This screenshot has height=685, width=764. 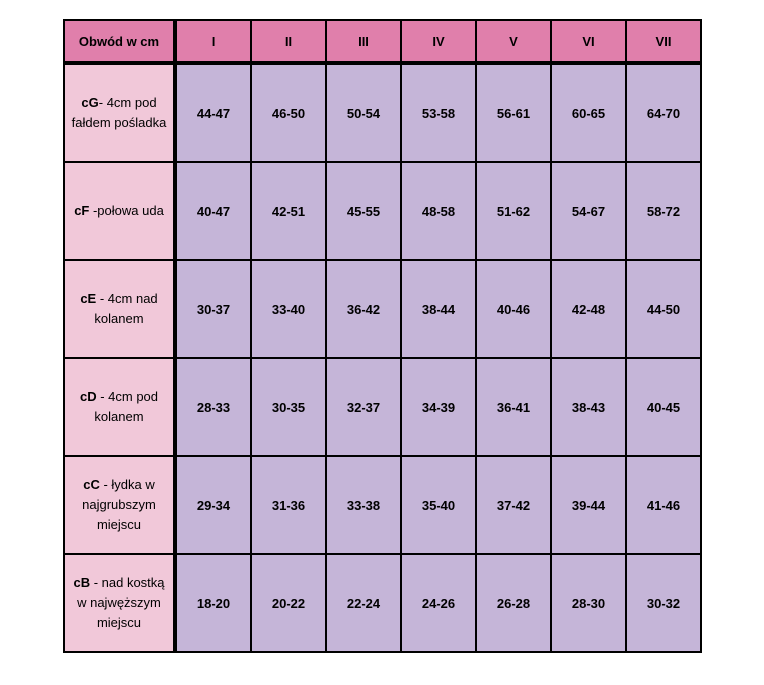 I want to click on table-cell: 51-62, so click(x=513, y=211).